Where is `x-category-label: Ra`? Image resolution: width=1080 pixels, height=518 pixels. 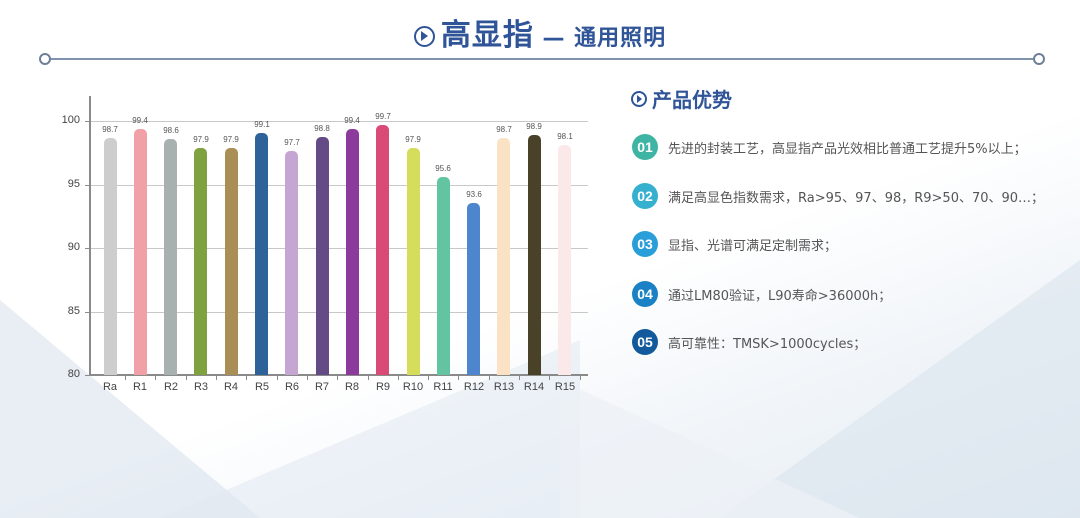
x-category-label: Ra is located at coordinates (110, 387).